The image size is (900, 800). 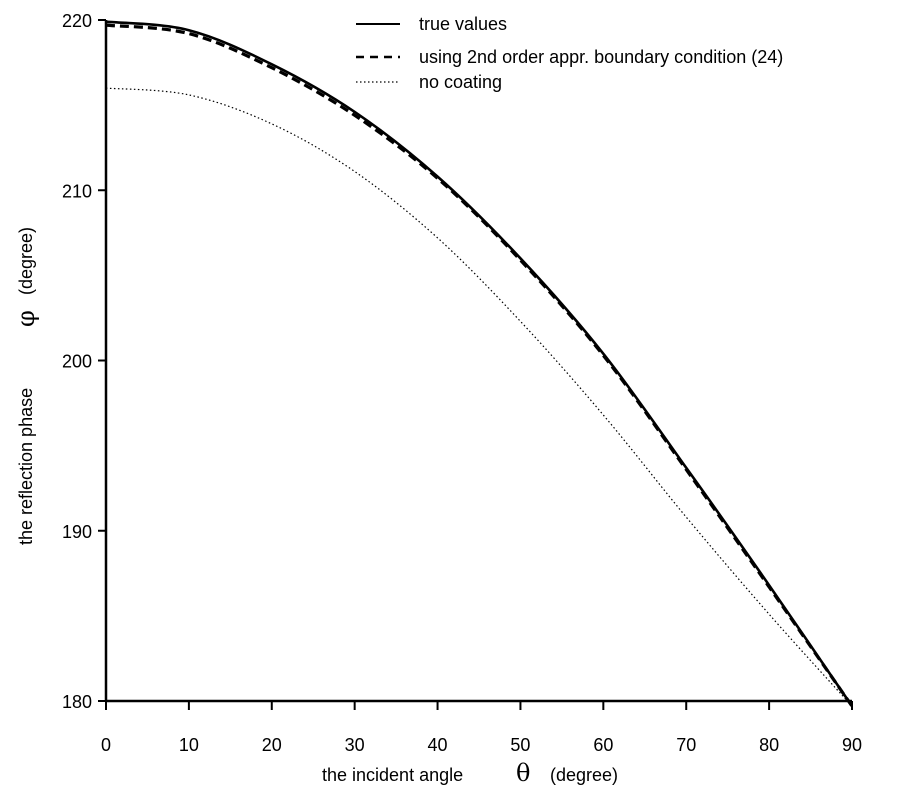 I want to click on legend-label: no coating, so click(x=460, y=82).